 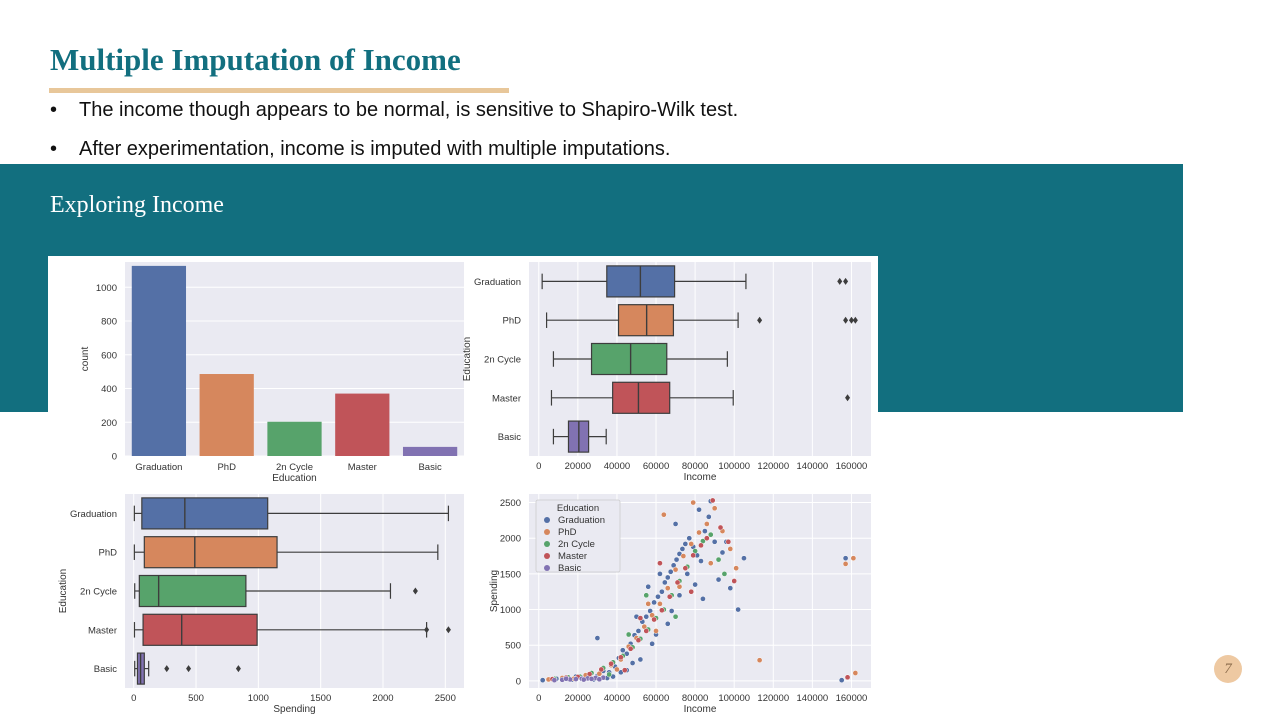 I want to click on legend-entry: Graduation, so click(x=581, y=520).